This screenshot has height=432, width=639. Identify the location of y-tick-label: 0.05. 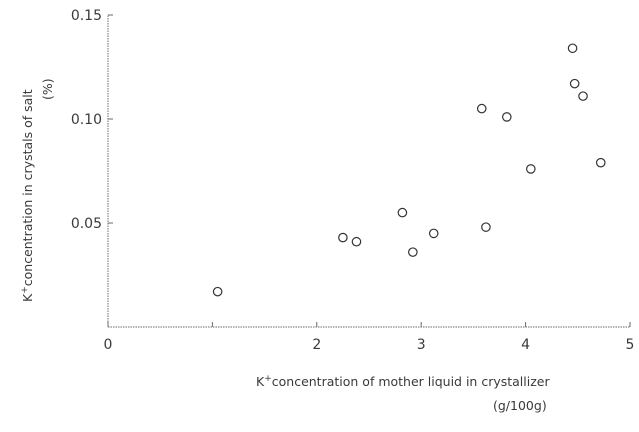
(86, 224).